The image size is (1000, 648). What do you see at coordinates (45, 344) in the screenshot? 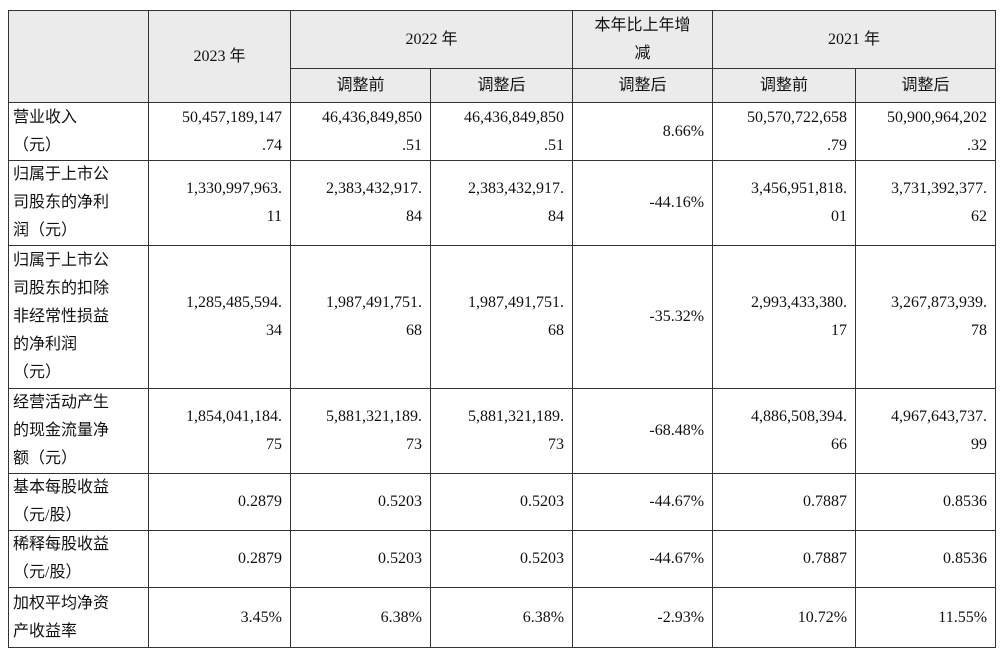
I see `cell-line: 的净利润` at bounding box center [45, 344].